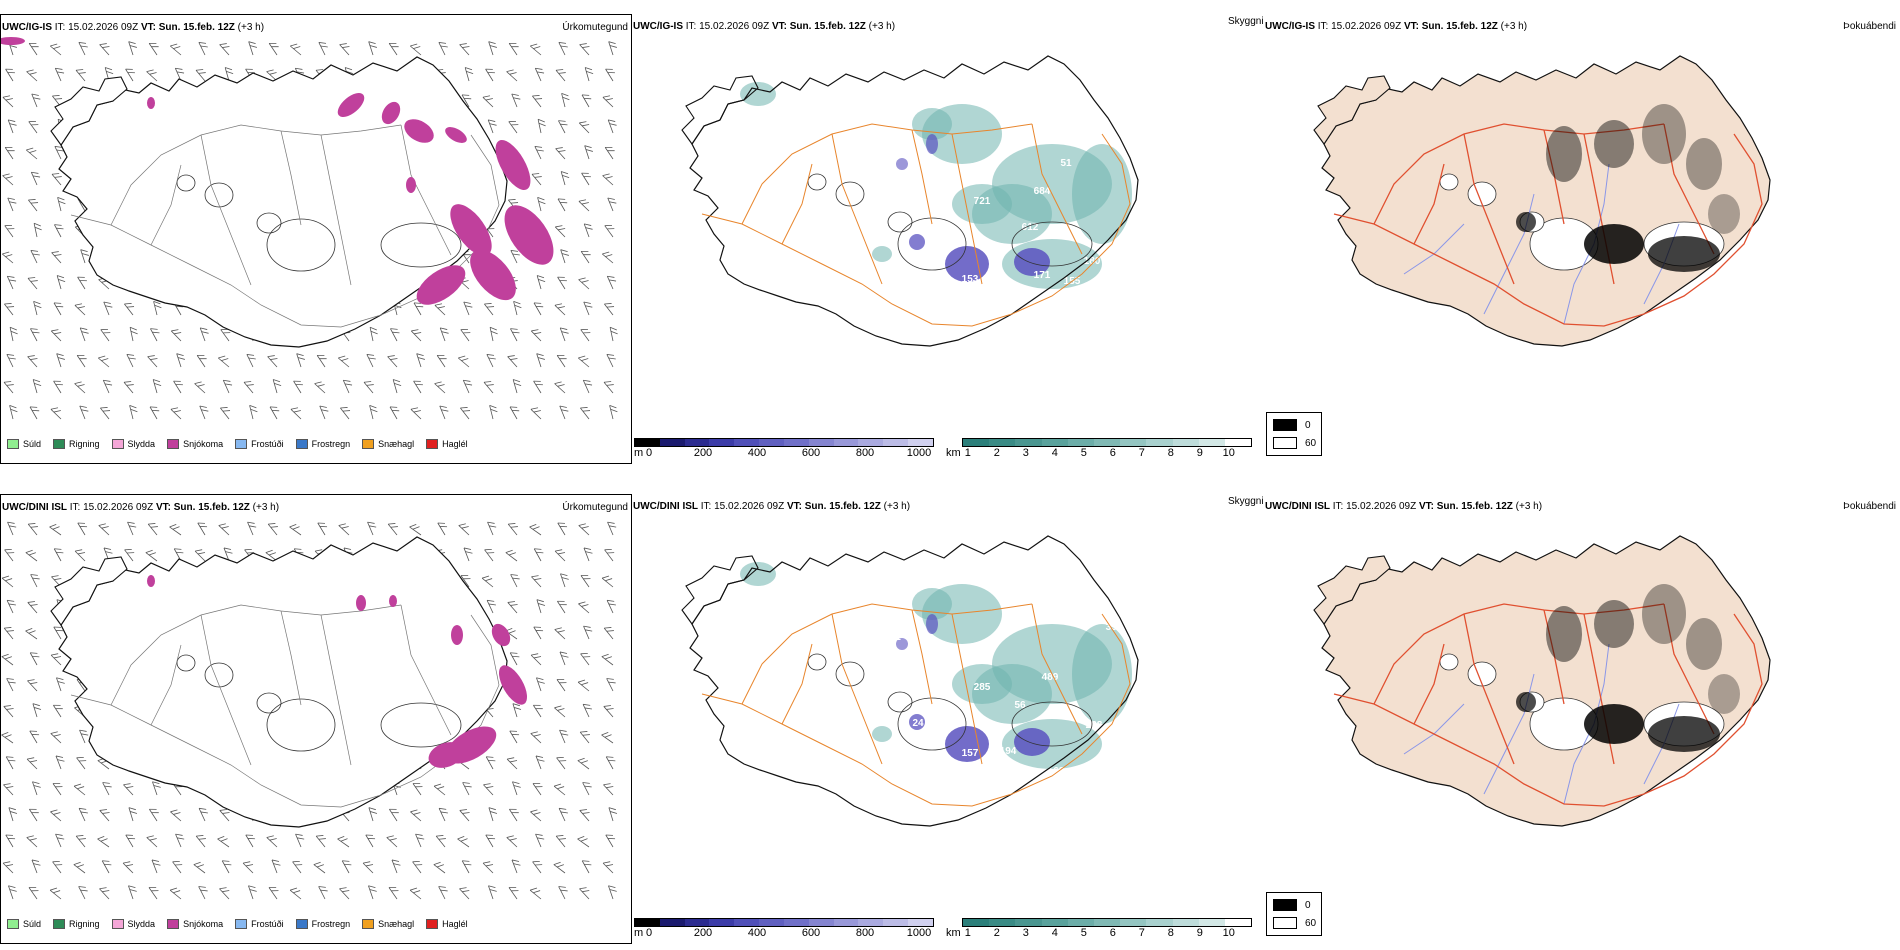 This screenshot has width=1900, height=950. Describe the element at coordinates (1050, 677) in the screenshot. I see `cloud-base-label: 489` at that location.